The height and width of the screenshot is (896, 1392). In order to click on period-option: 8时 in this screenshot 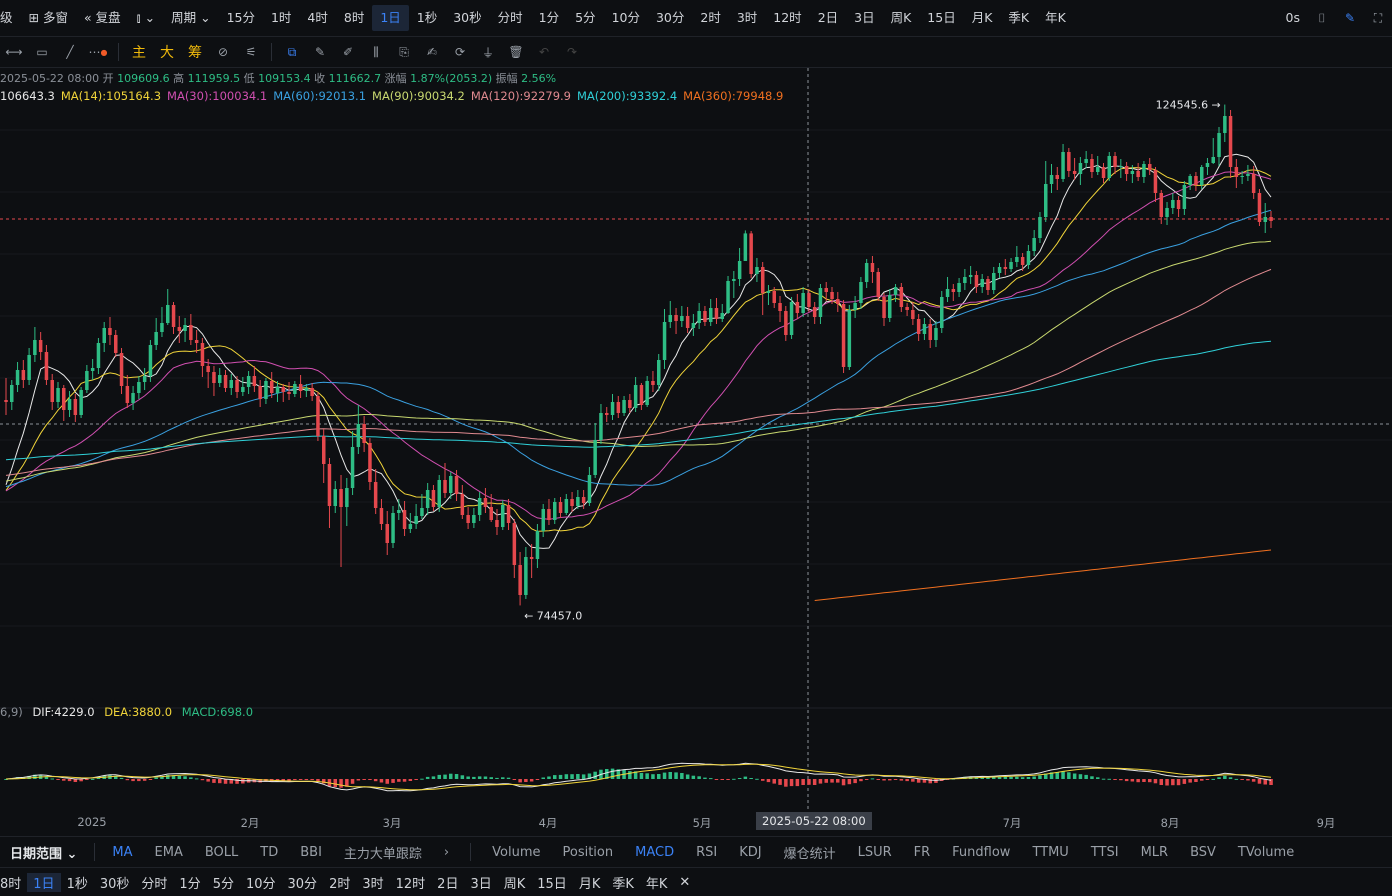, I will do `click(11, 884)`.